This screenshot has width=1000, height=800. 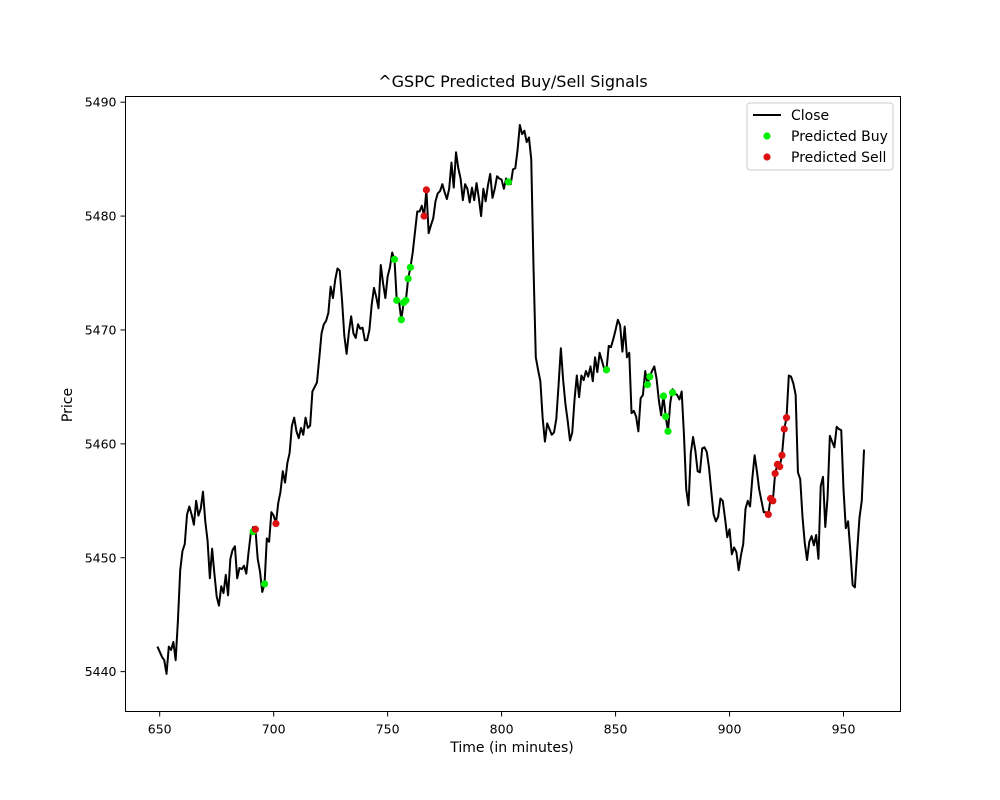 I want to click on x-tick-label: 900, so click(x=730, y=729).